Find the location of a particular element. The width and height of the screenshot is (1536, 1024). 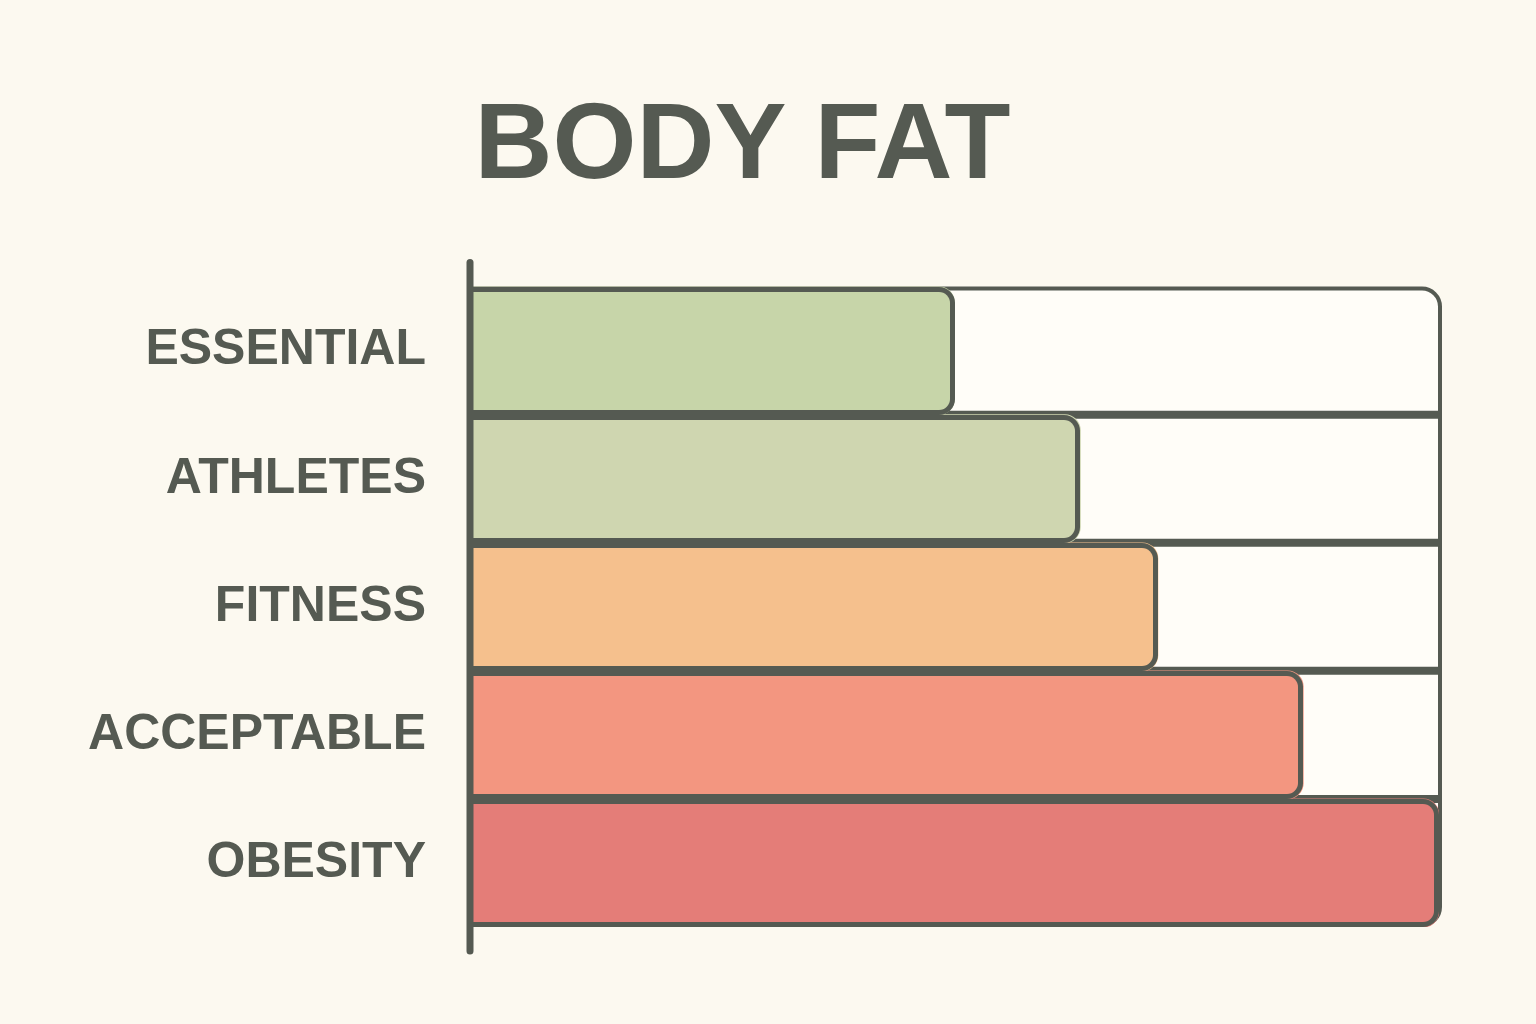

y-tick-label: ACCEPTABLE is located at coordinates (257, 731).